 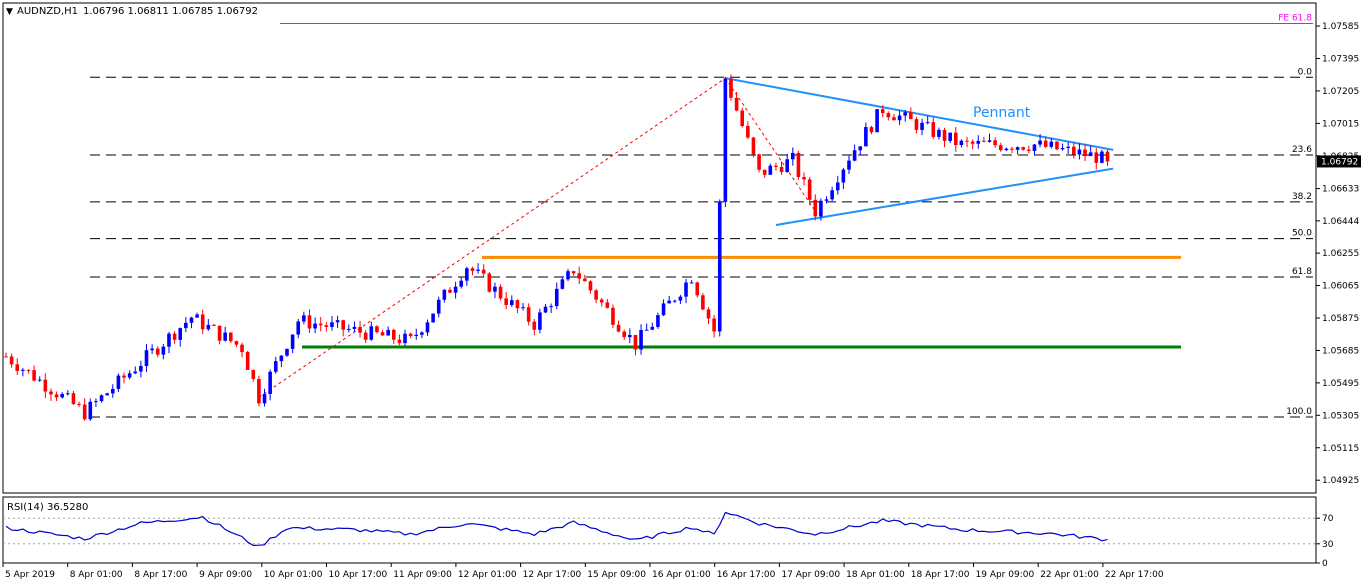 What do you see at coordinates (875, 575) in the screenshot?
I see `x-tick-label: 18 Apr 01:00` at bounding box center [875, 575].